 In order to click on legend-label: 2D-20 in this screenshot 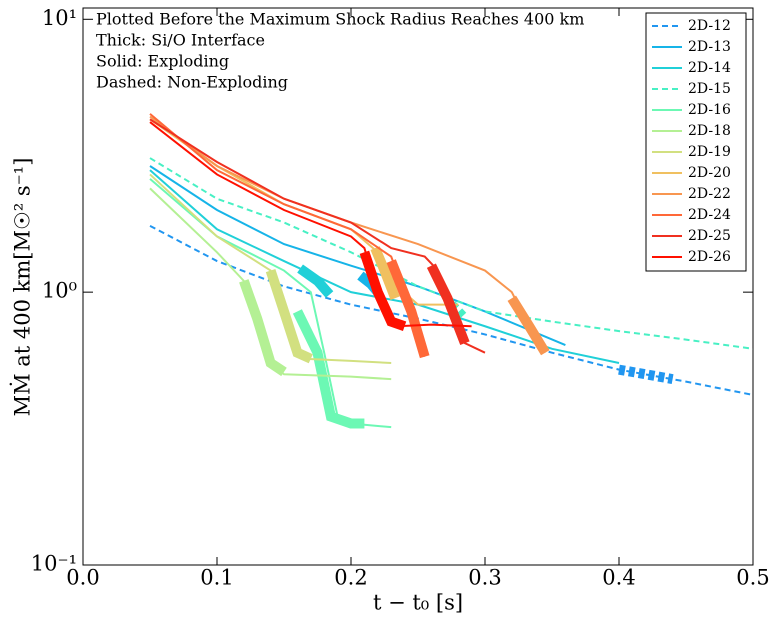, I will do `click(709, 173)`.